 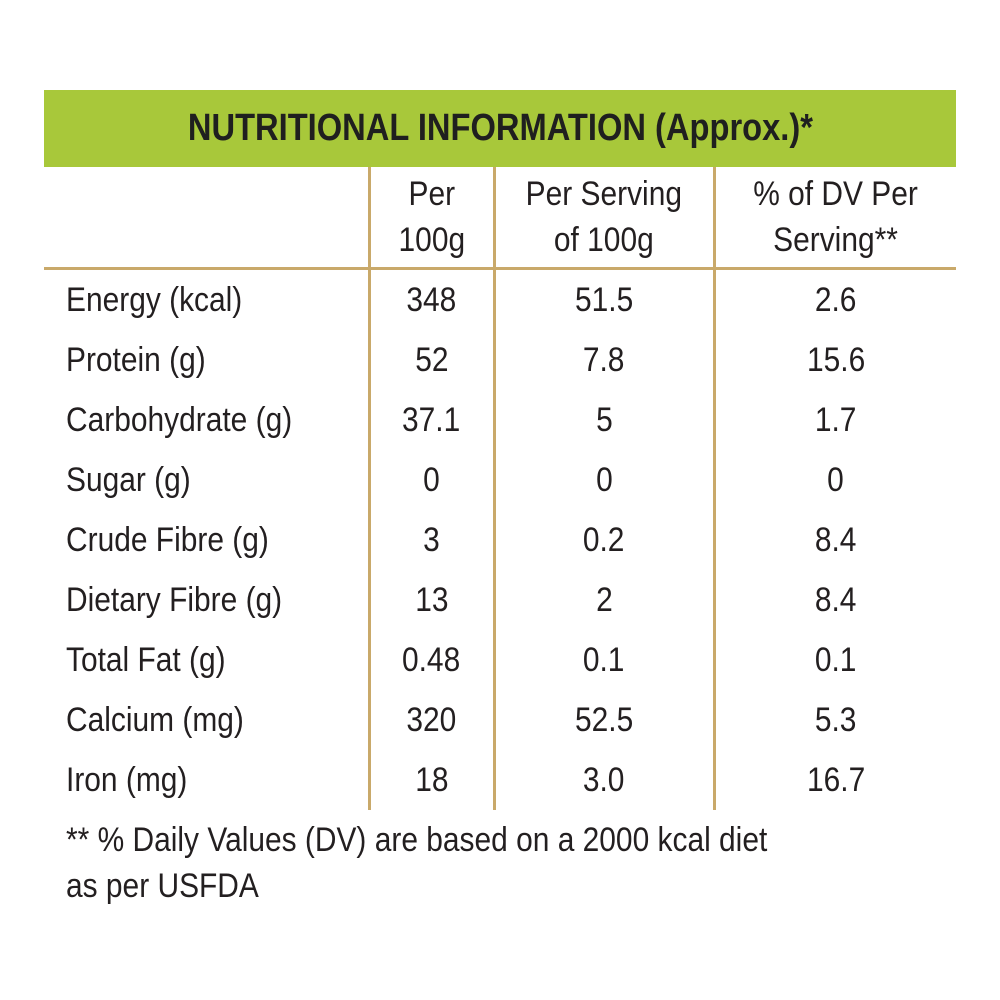 What do you see at coordinates (603, 720) in the screenshot?
I see `value-per-serving: 52.5` at bounding box center [603, 720].